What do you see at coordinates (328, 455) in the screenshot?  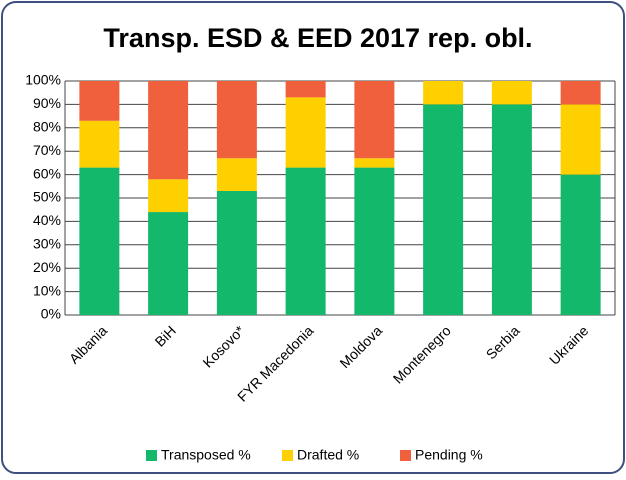 I see `legend-label: Drafted %` at bounding box center [328, 455].